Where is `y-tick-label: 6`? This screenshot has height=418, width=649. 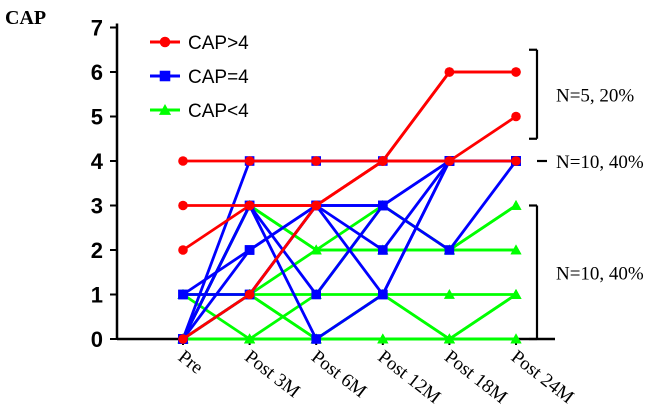 y-tick-label: 6 is located at coordinates (97, 72).